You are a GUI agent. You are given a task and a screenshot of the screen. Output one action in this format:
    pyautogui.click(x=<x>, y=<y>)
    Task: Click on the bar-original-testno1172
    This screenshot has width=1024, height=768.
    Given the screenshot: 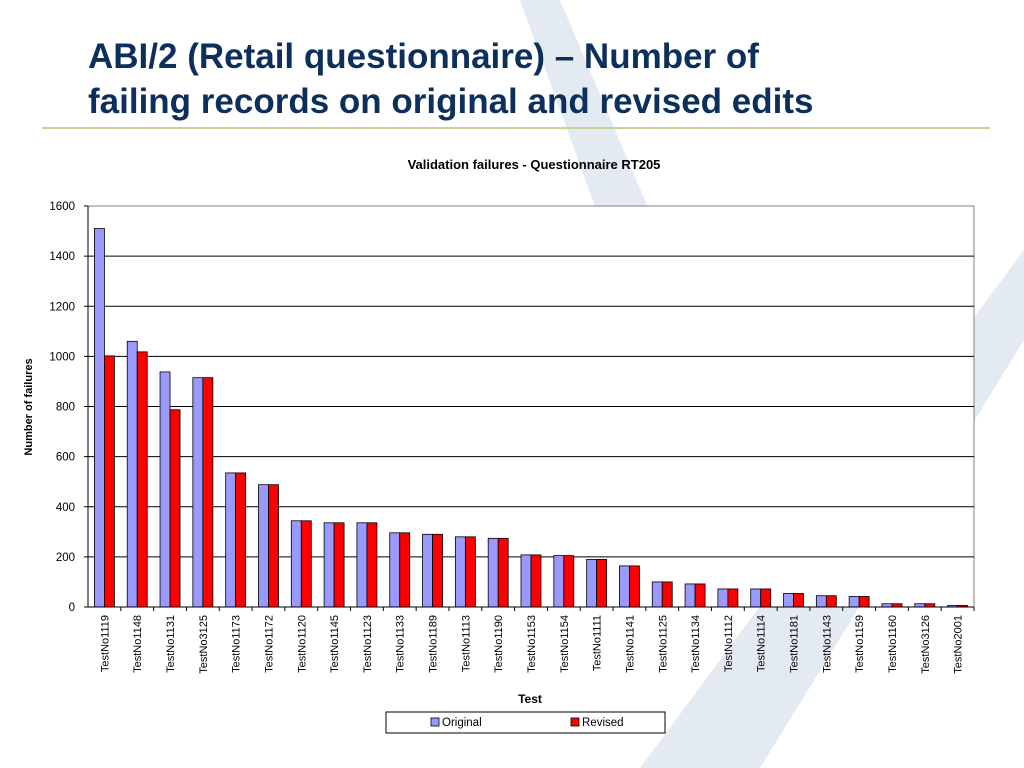 What is the action you would take?
    pyautogui.click(x=263, y=546)
    